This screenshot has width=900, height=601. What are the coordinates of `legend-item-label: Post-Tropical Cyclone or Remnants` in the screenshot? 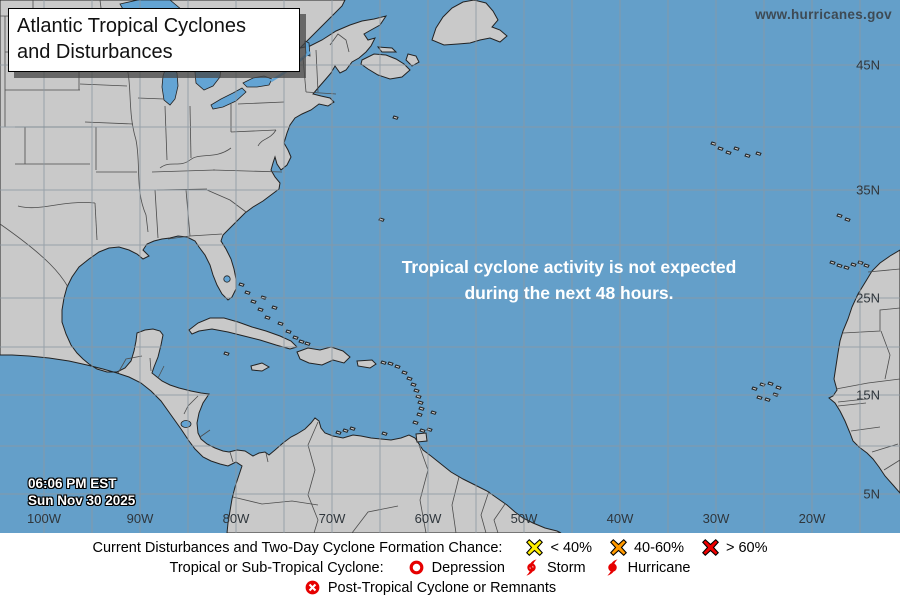 It's located at (442, 587).